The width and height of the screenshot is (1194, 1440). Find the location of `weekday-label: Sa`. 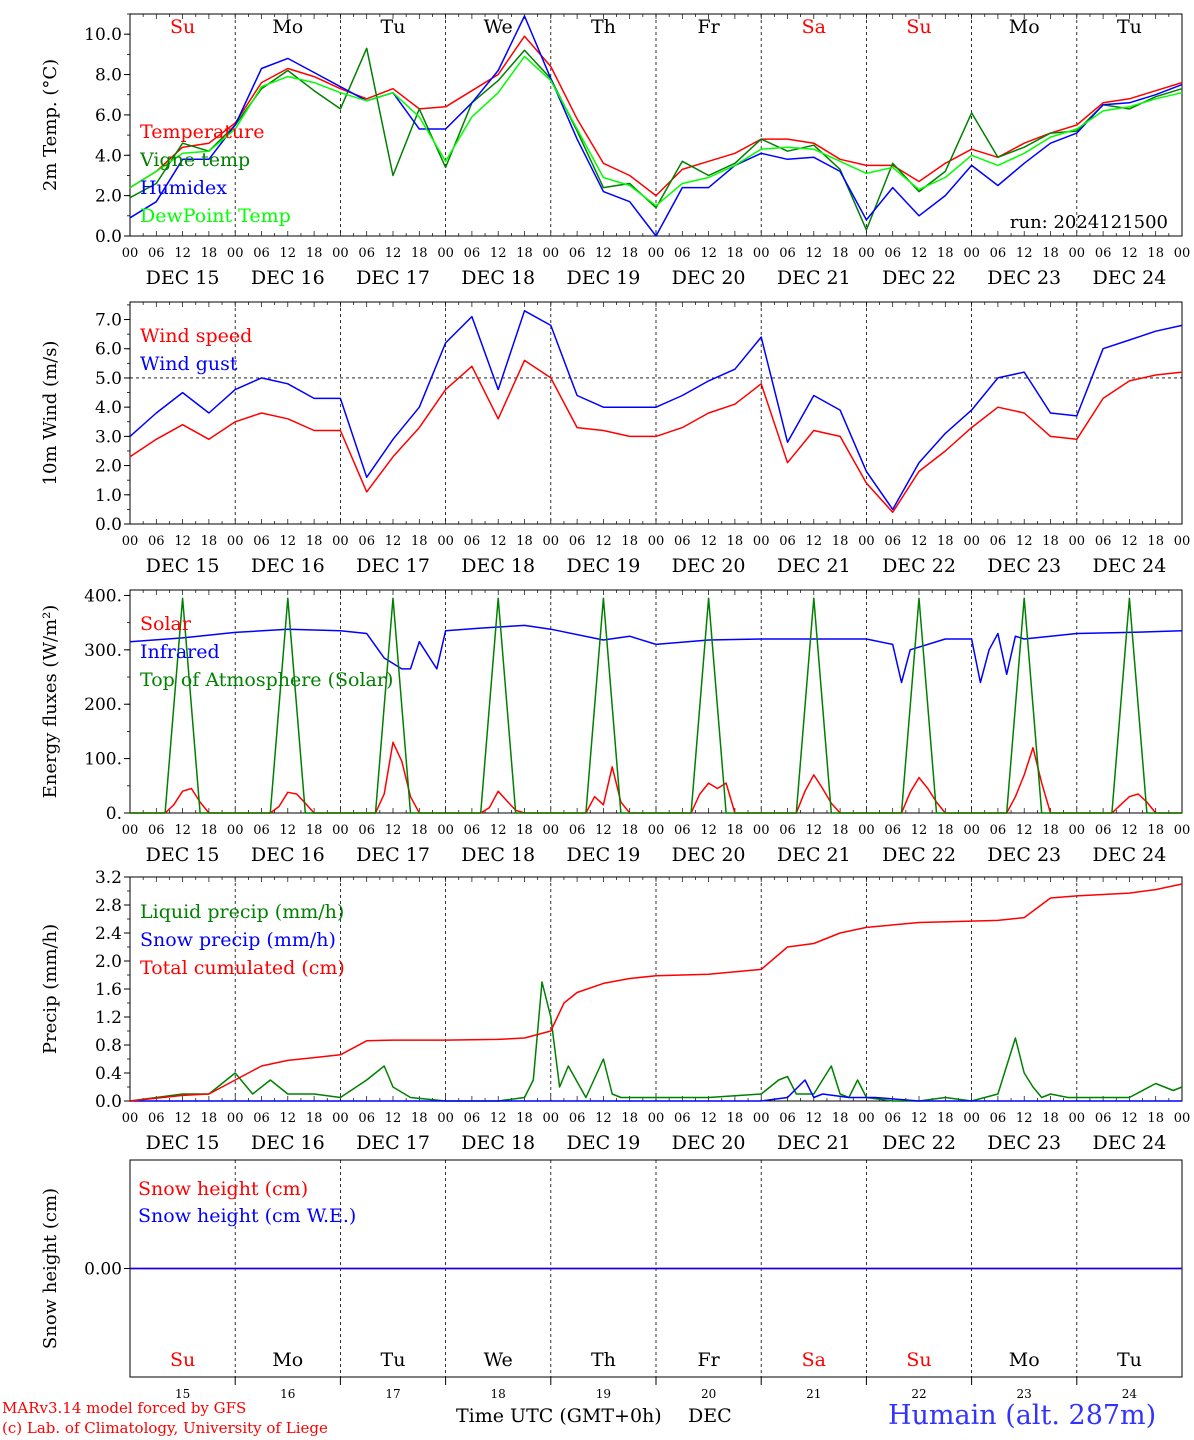

weekday-label: Sa is located at coordinates (814, 1360).